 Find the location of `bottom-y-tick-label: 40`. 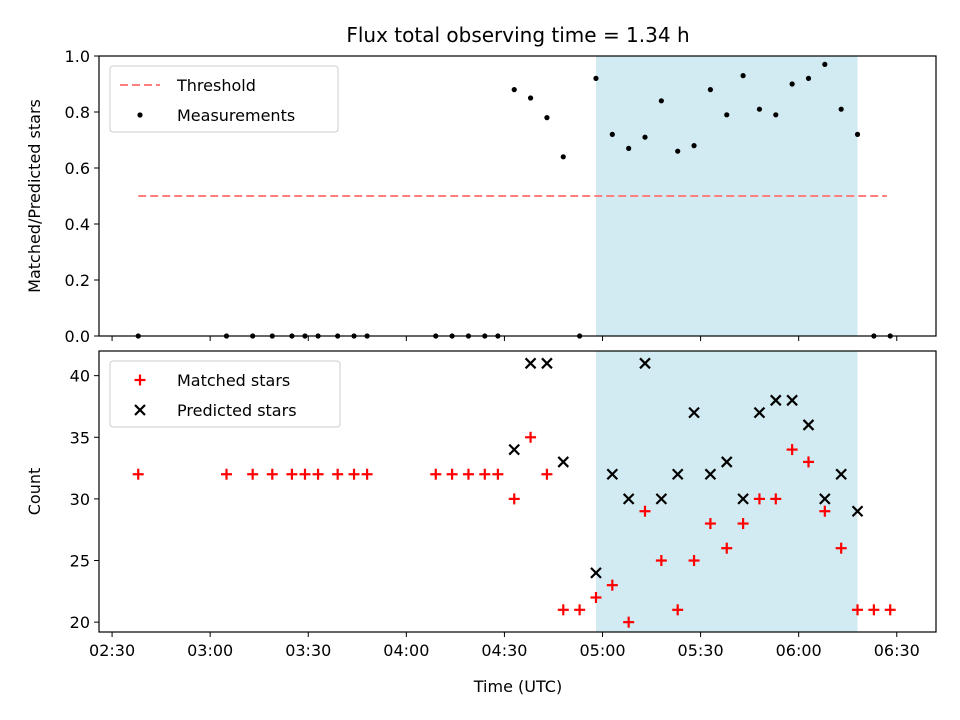

bottom-y-tick-label: 40 is located at coordinates (80, 376).